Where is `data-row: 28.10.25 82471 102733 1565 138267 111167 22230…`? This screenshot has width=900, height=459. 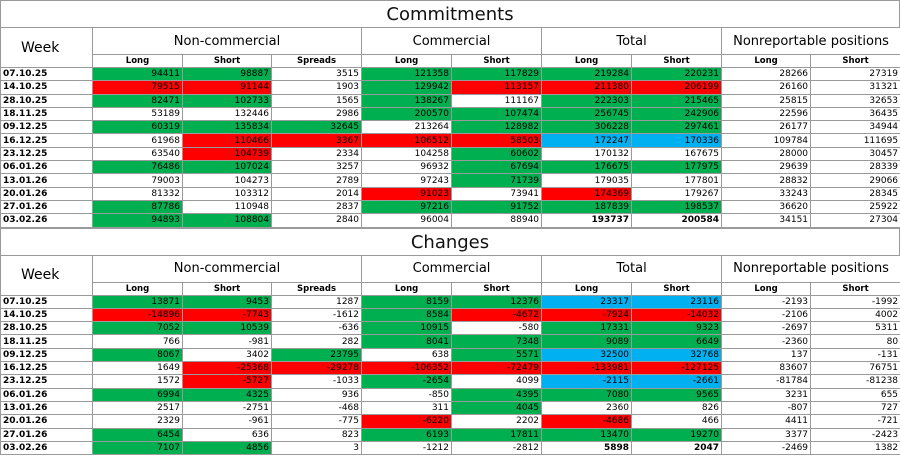
data-row: 28.10.25 82471 102733 1565 138267 111167 22230… is located at coordinates (450, 100).